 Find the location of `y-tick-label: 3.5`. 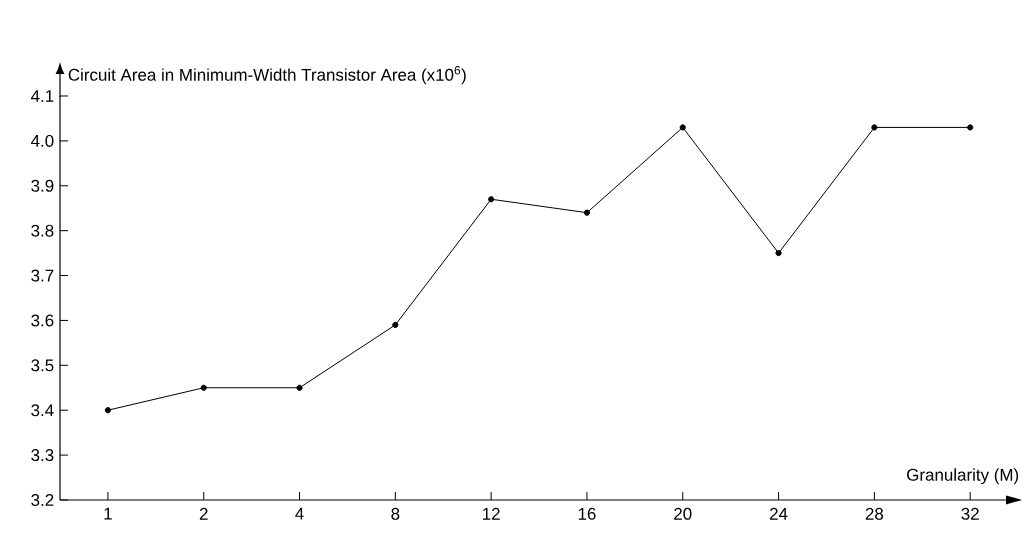

y-tick-label: 3.5 is located at coordinates (42, 365).